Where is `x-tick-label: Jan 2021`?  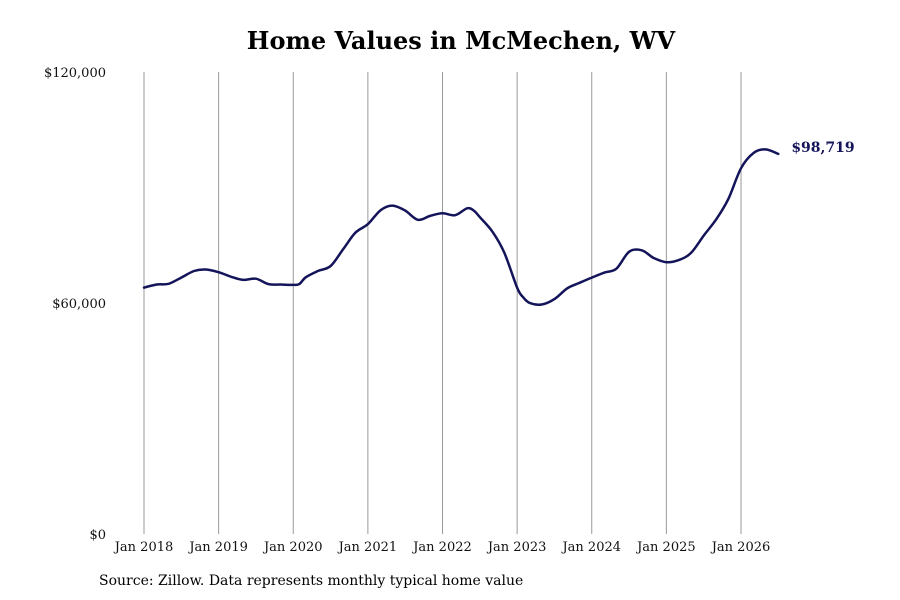 x-tick-label: Jan 2021 is located at coordinates (367, 547).